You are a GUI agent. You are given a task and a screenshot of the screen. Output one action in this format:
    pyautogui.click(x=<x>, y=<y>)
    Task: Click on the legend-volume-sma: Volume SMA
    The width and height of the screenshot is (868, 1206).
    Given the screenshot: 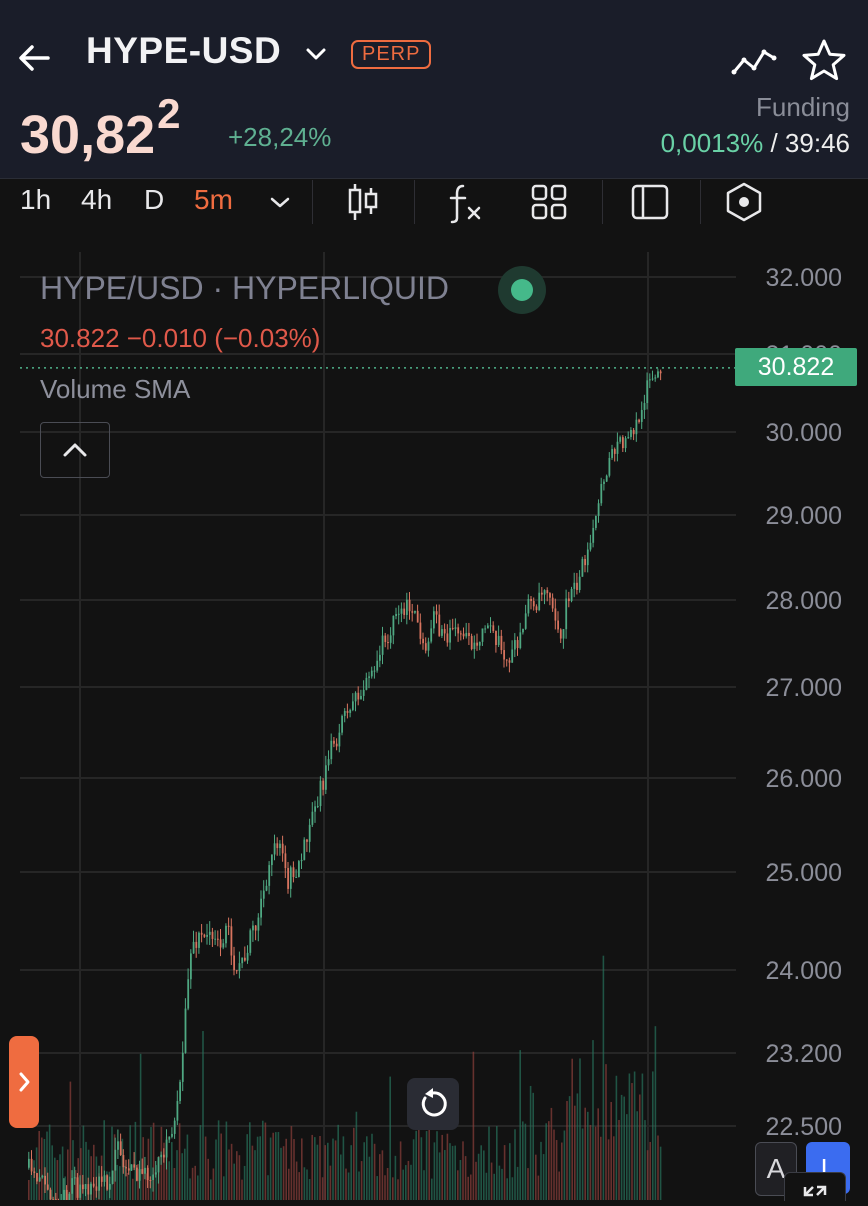 What is the action you would take?
    pyautogui.click(x=115, y=389)
    